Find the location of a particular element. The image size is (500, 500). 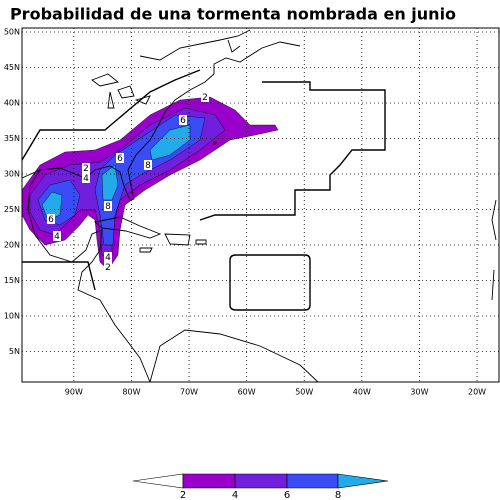

lat-tick-label: 35N is located at coordinates (12, 138).